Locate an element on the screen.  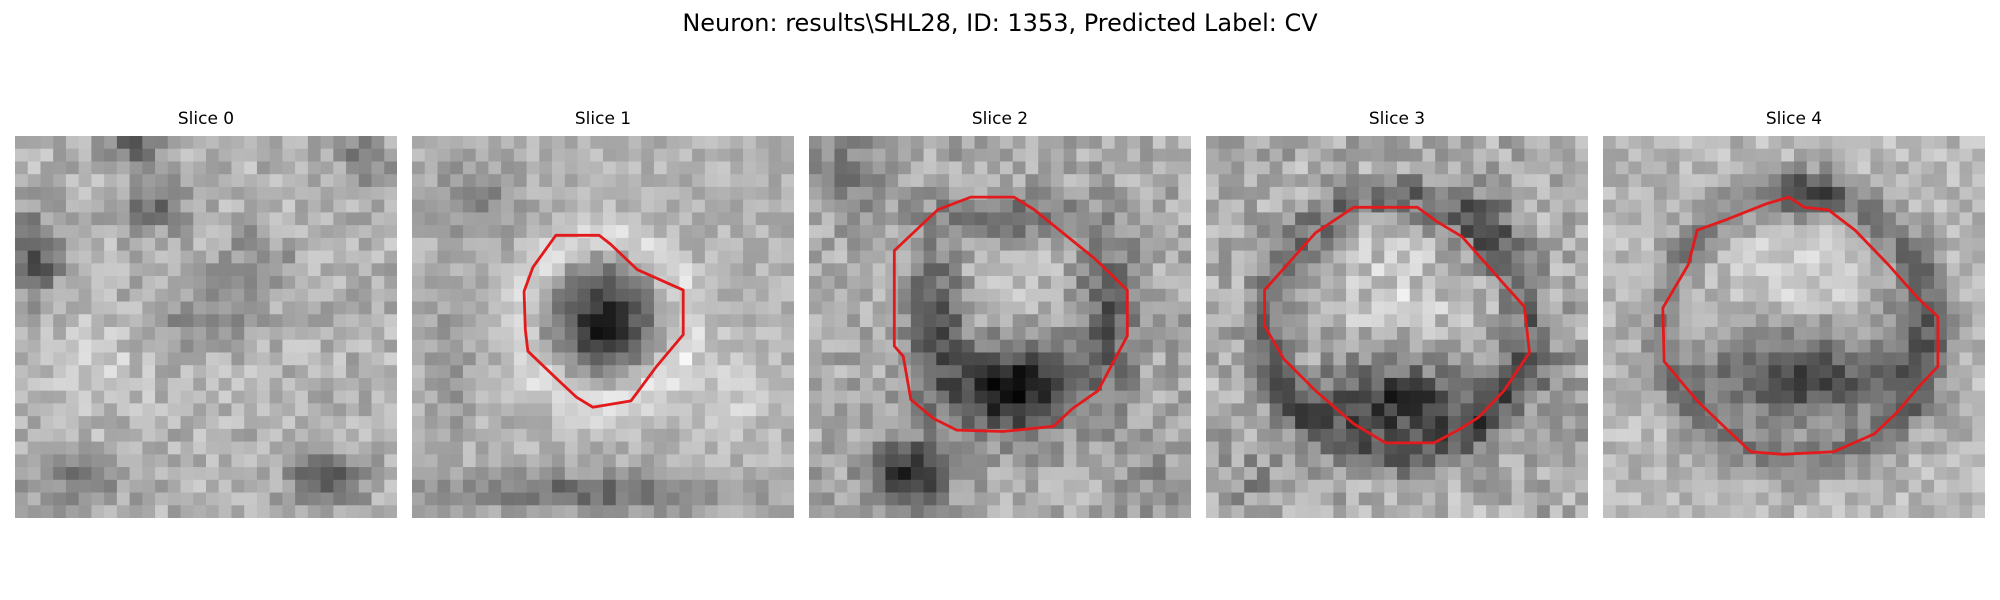
slice-panel-4: Slice 4 is located at coordinates (1794, 313).